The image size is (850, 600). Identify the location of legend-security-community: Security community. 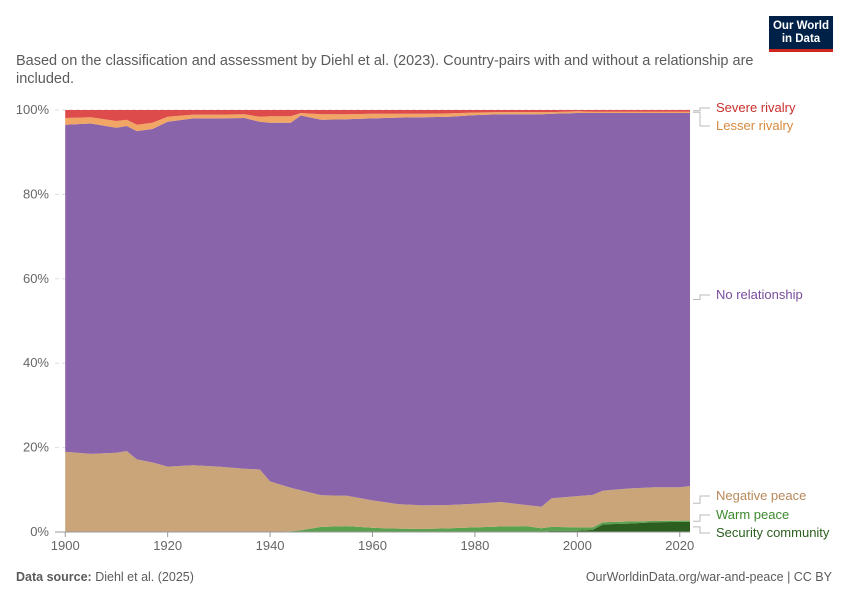
(773, 532).